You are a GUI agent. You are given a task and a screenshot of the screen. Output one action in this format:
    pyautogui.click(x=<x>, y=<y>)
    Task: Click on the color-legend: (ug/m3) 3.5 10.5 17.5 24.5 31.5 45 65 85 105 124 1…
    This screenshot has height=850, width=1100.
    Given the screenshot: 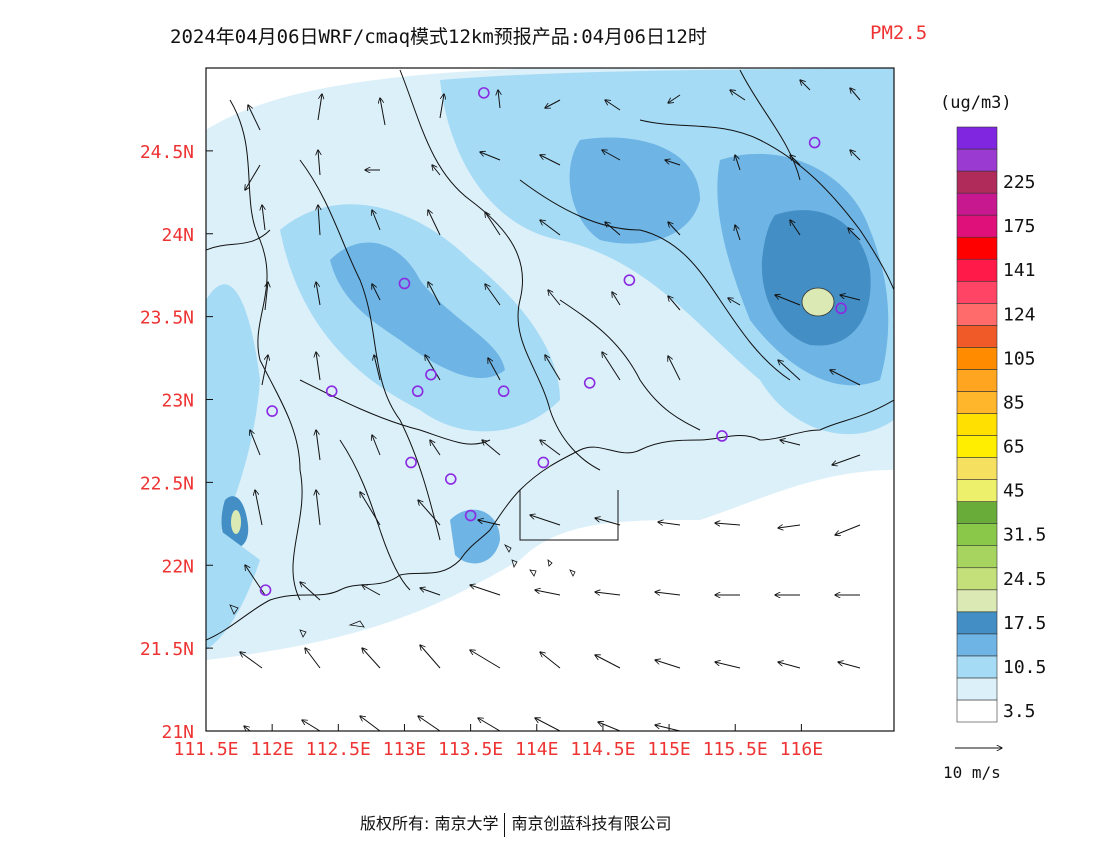 What is the action you would take?
    pyautogui.click(x=993, y=408)
    